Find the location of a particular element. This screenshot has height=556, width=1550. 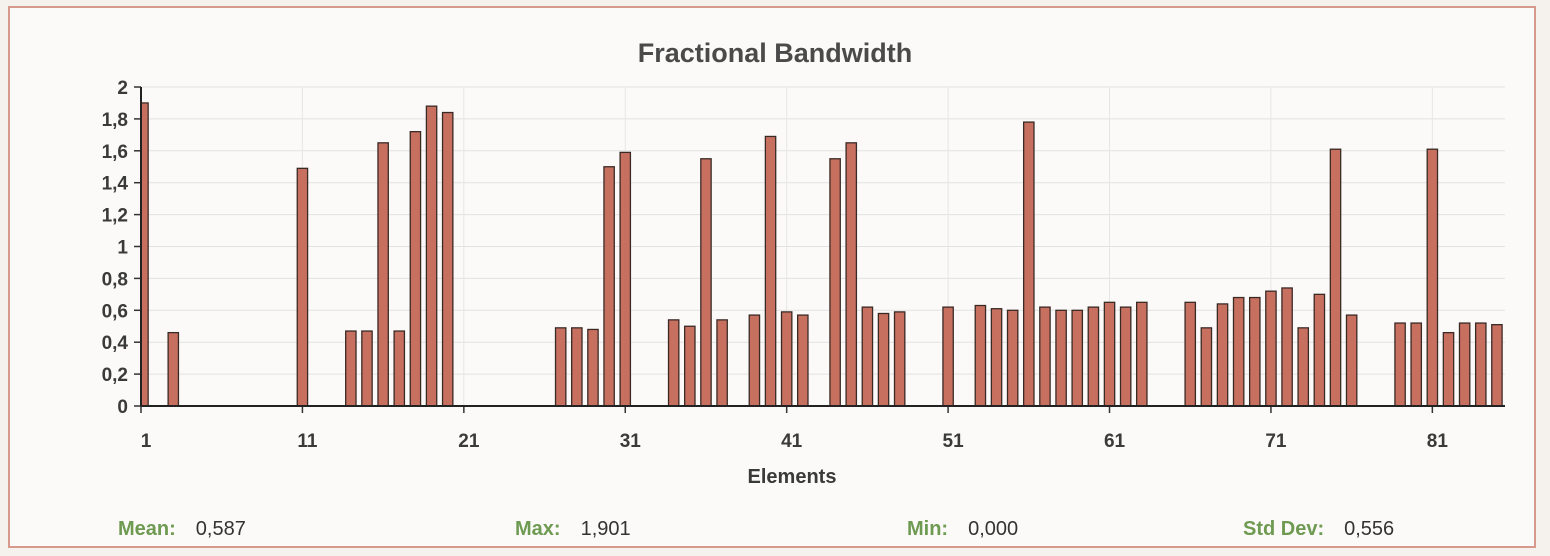

min-label: Min: is located at coordinates (928, 529).